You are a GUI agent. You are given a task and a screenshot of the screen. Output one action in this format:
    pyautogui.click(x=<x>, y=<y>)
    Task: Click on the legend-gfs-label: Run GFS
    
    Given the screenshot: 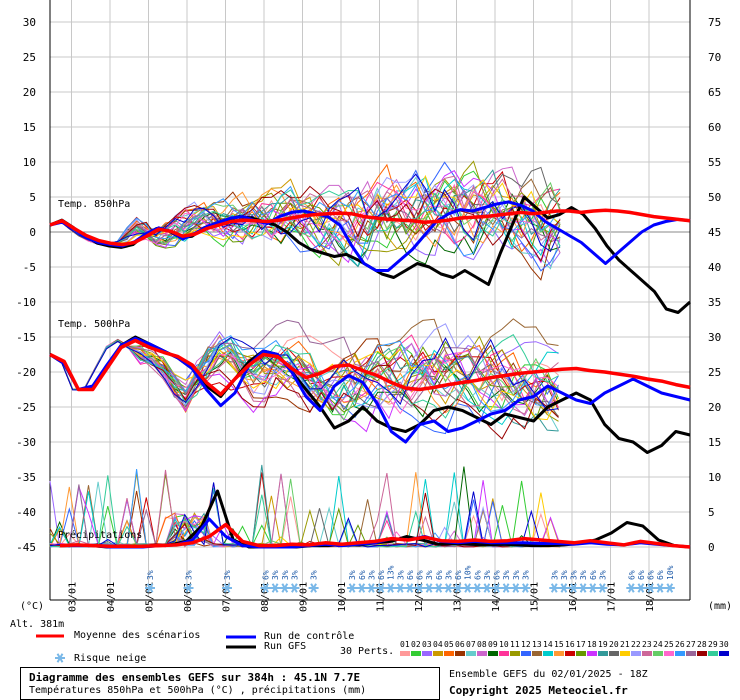 What is the action you would take?
    pyautogui.click(x=285, y=646)
    